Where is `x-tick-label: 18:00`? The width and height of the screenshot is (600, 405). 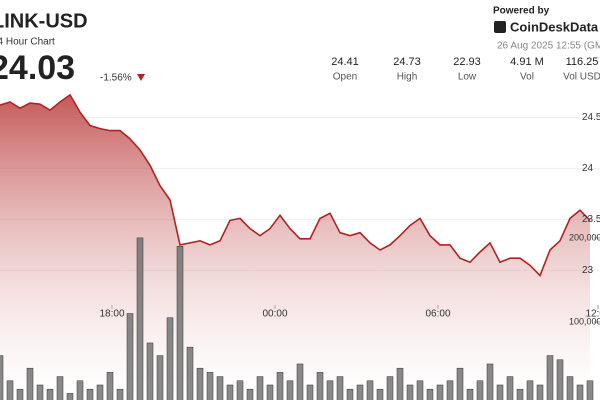
x-tick-label: 18:00 is located at coordinates (111, 314).